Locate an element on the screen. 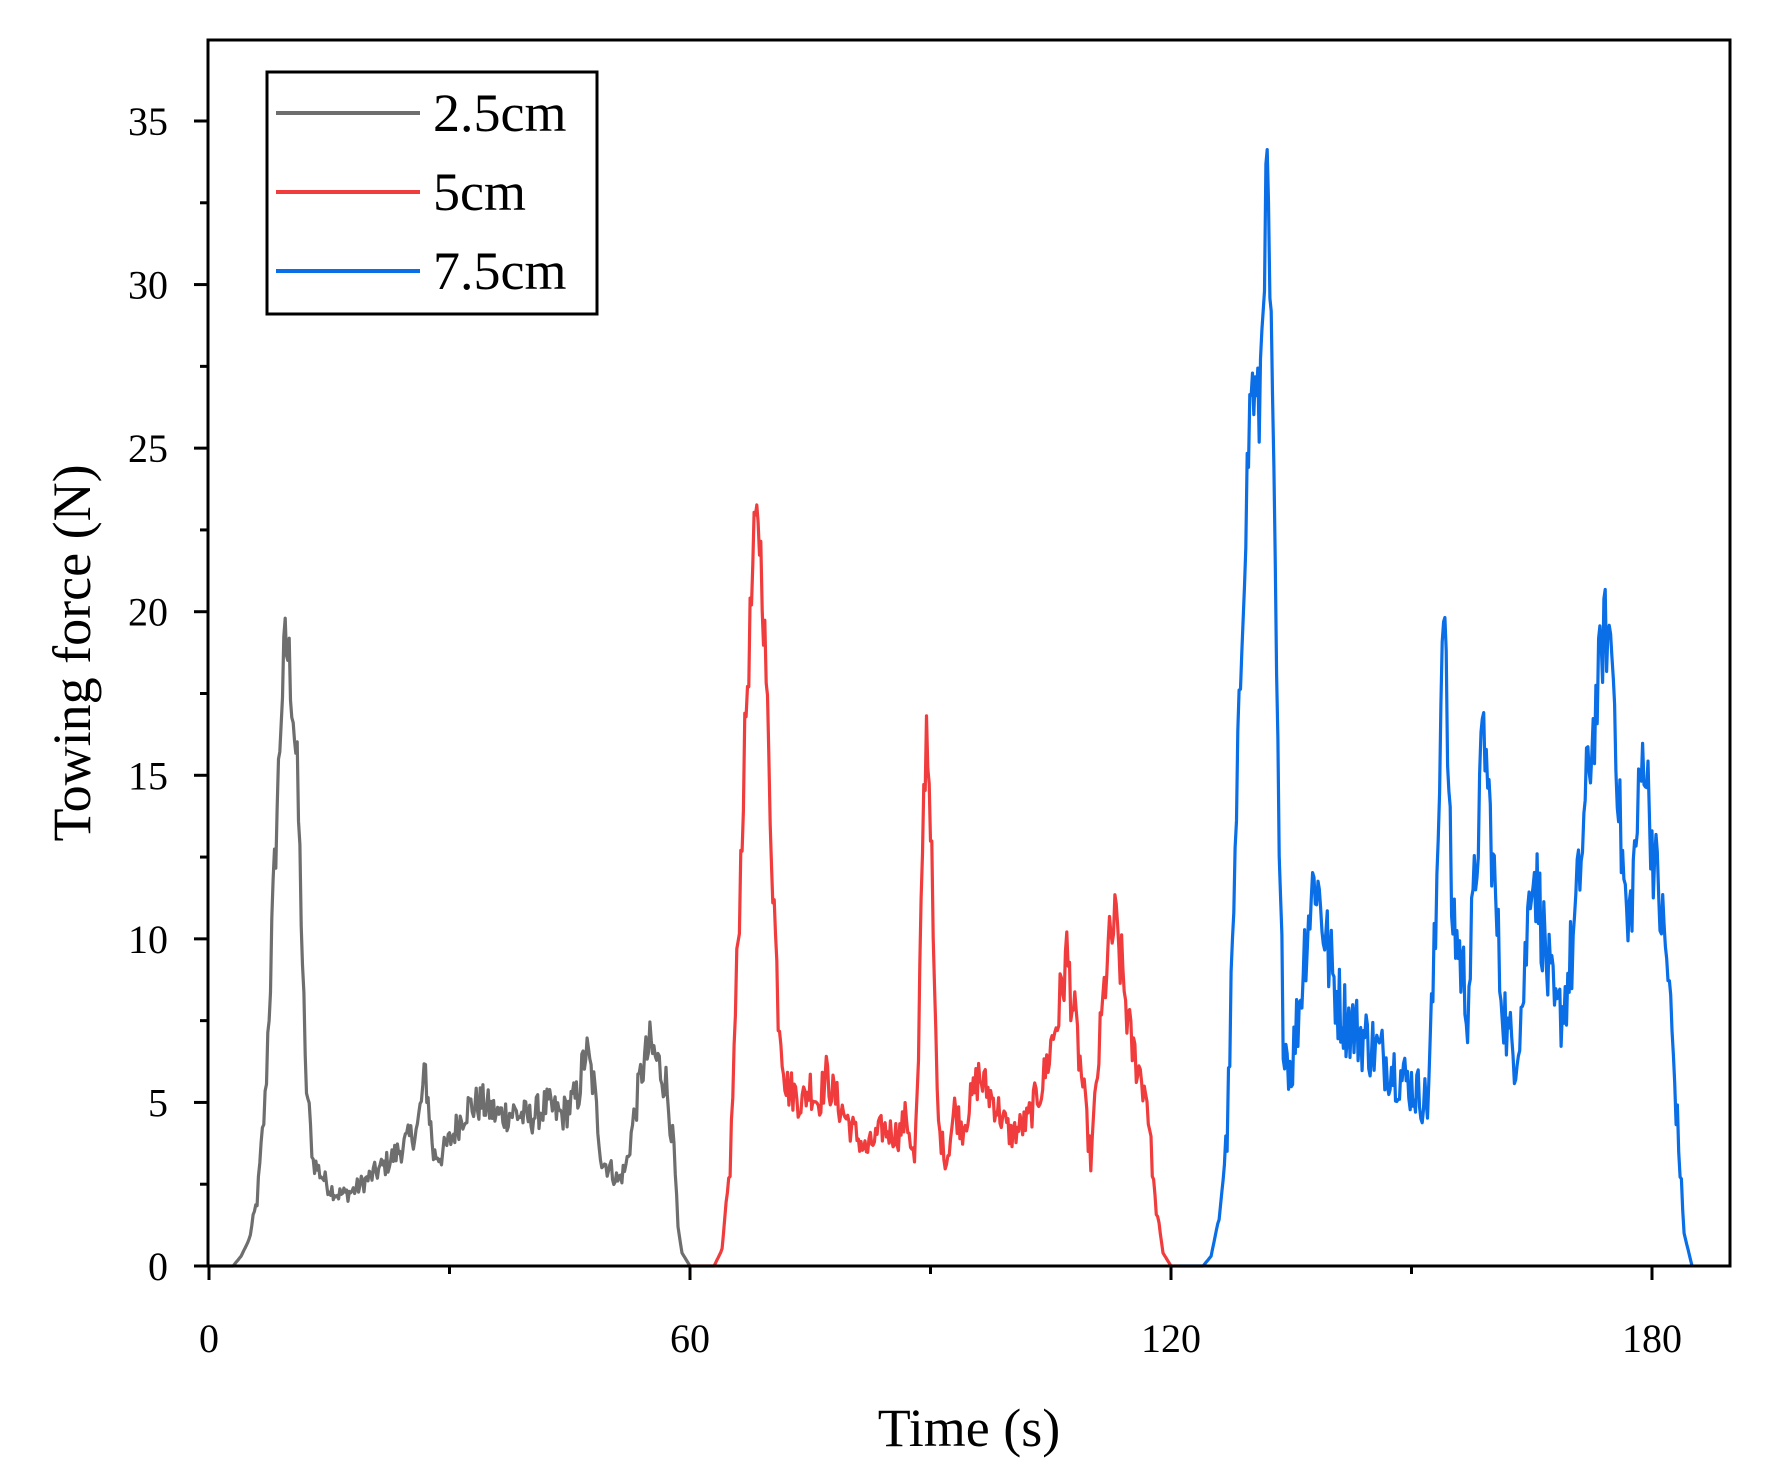 The image size is (1765, 1482). y-axis-title: Towing force (N) is located at coordinates (72, 652).